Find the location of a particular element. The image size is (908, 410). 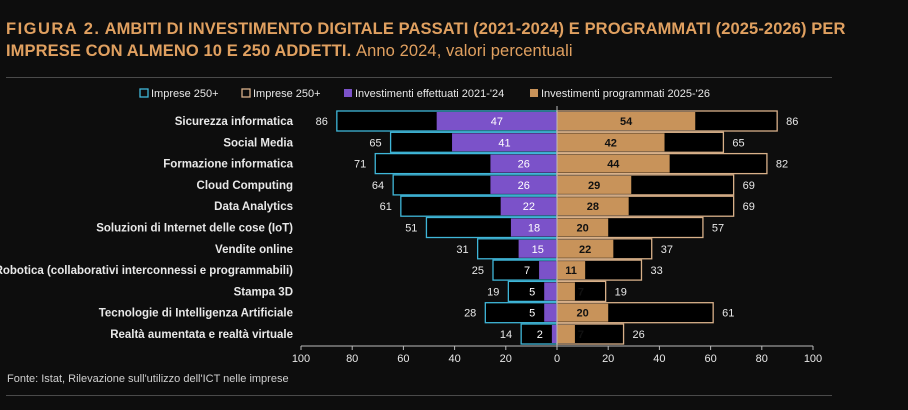

value-label-fill-past: 22 is located at coordinates (529, 207).